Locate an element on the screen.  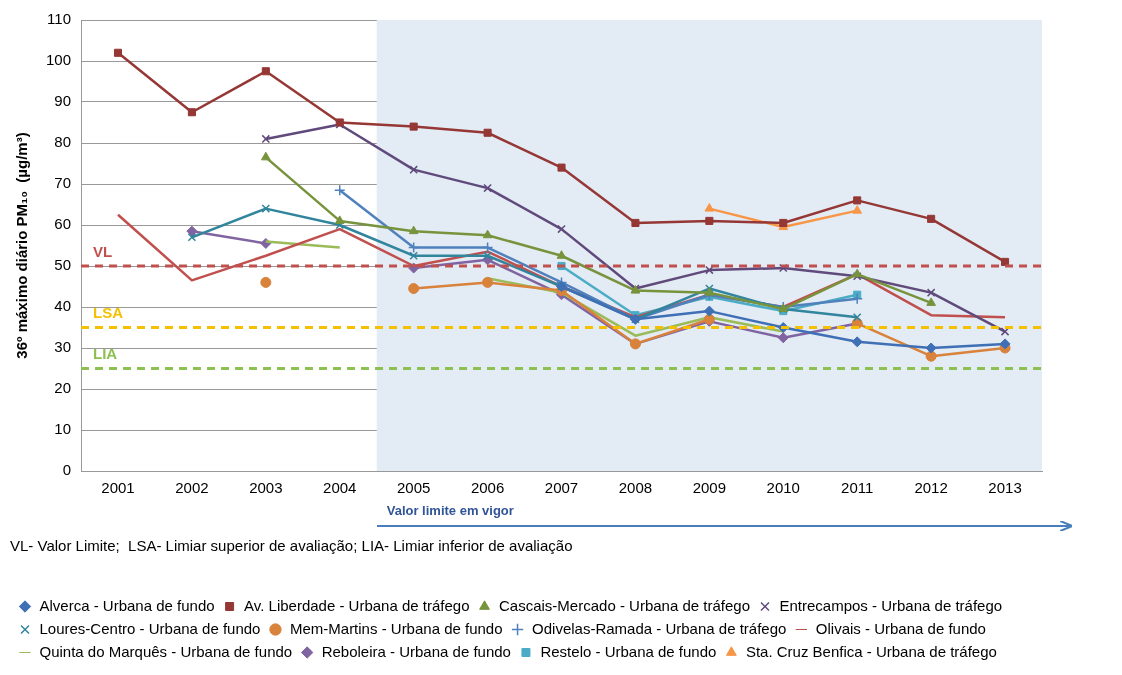
ref-line-label: LIA is located at coordinates (105, 354).